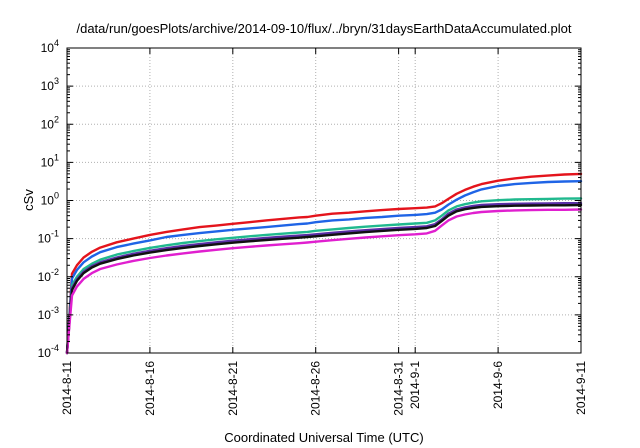 This screenshot has width=640, height=448. What do you see at coordinates (48, 275) in the screenshot?
I see `y-tick-label: 10⁻²` at bounding box center [48, 275].